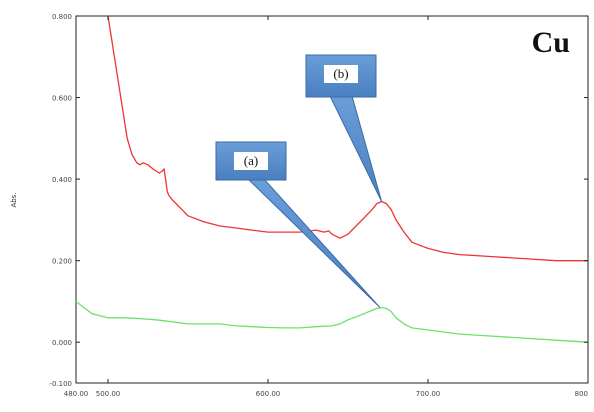 The height and width of the screenshot is (412, 594). Describe the element at coordinates (268, 394) in the screenshot. I see `x-tick-label: 600.00` at that location.